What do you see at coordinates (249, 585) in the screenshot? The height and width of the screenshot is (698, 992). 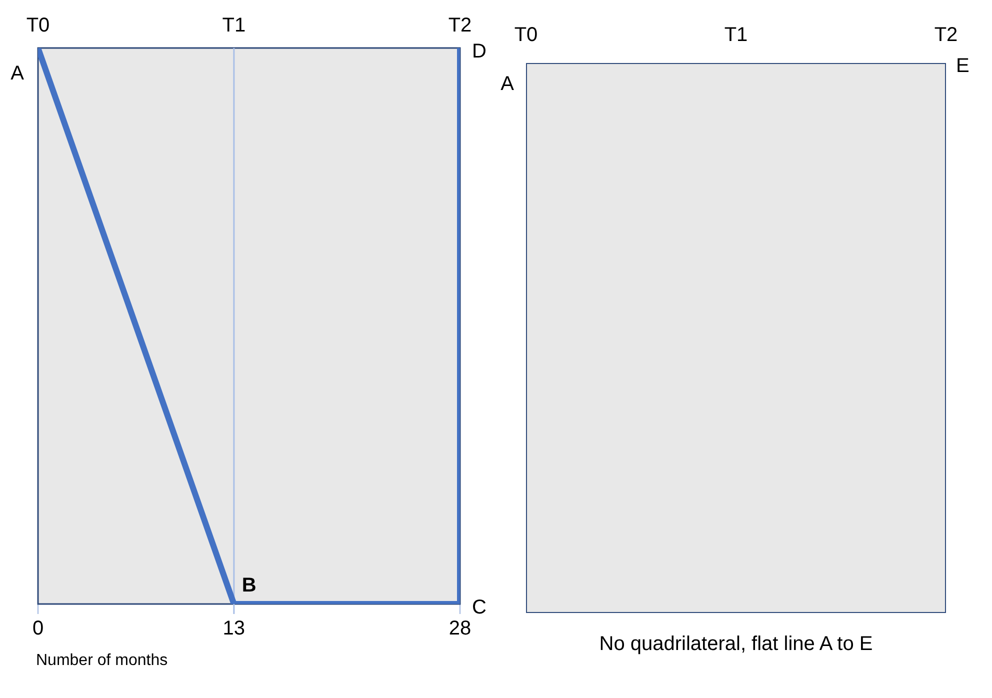 I see `annotation: B` at bounding box center [249, 585].